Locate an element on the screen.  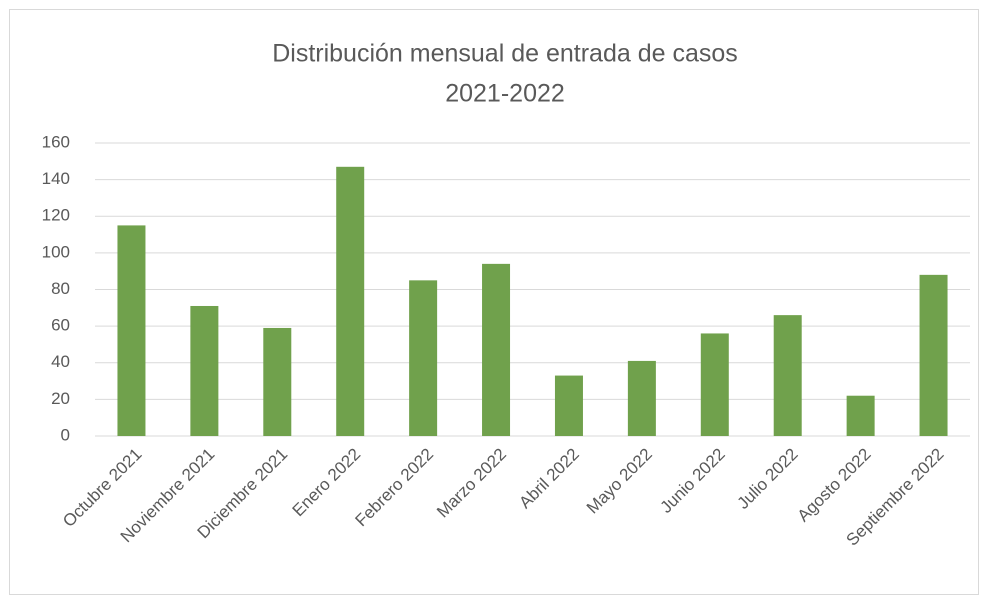
y-tick-label: 100 is located at coordinates (56, 251).